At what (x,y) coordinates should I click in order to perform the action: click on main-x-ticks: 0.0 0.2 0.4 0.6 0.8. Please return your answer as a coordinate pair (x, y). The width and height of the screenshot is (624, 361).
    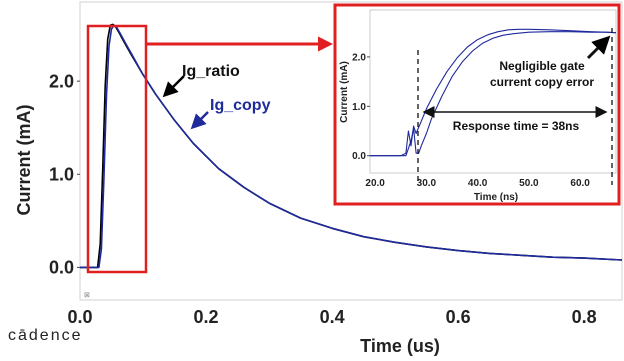
    Looking at the image, I should click on (331, 317).